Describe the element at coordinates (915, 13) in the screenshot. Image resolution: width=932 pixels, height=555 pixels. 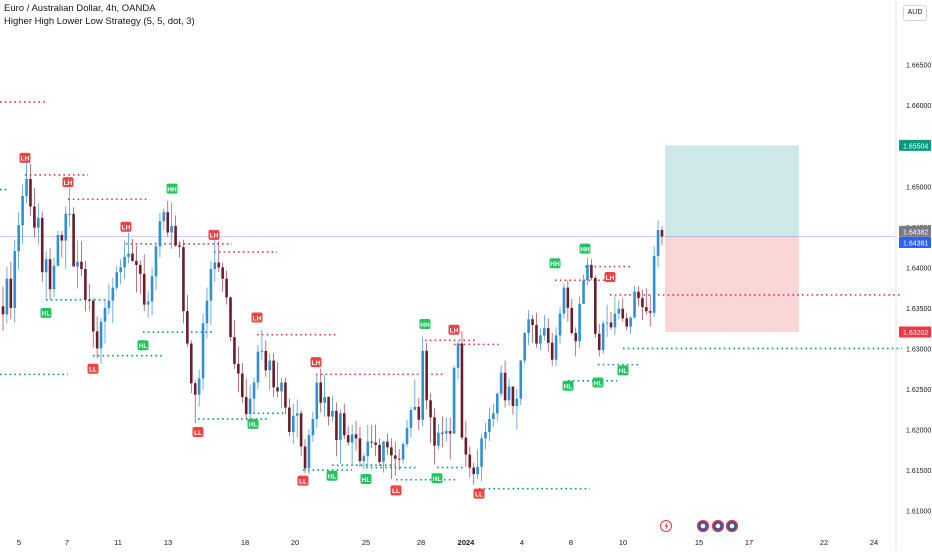
I see `currency-badge: AUD` at that location.